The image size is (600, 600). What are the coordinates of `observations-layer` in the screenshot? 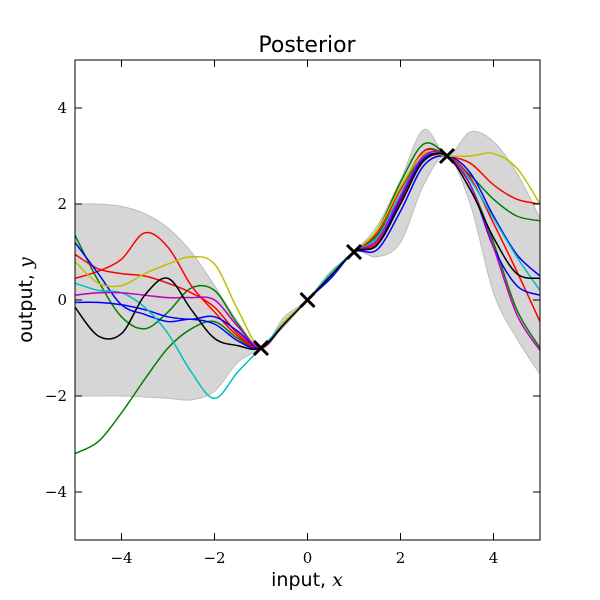 It's located at (354, 252).